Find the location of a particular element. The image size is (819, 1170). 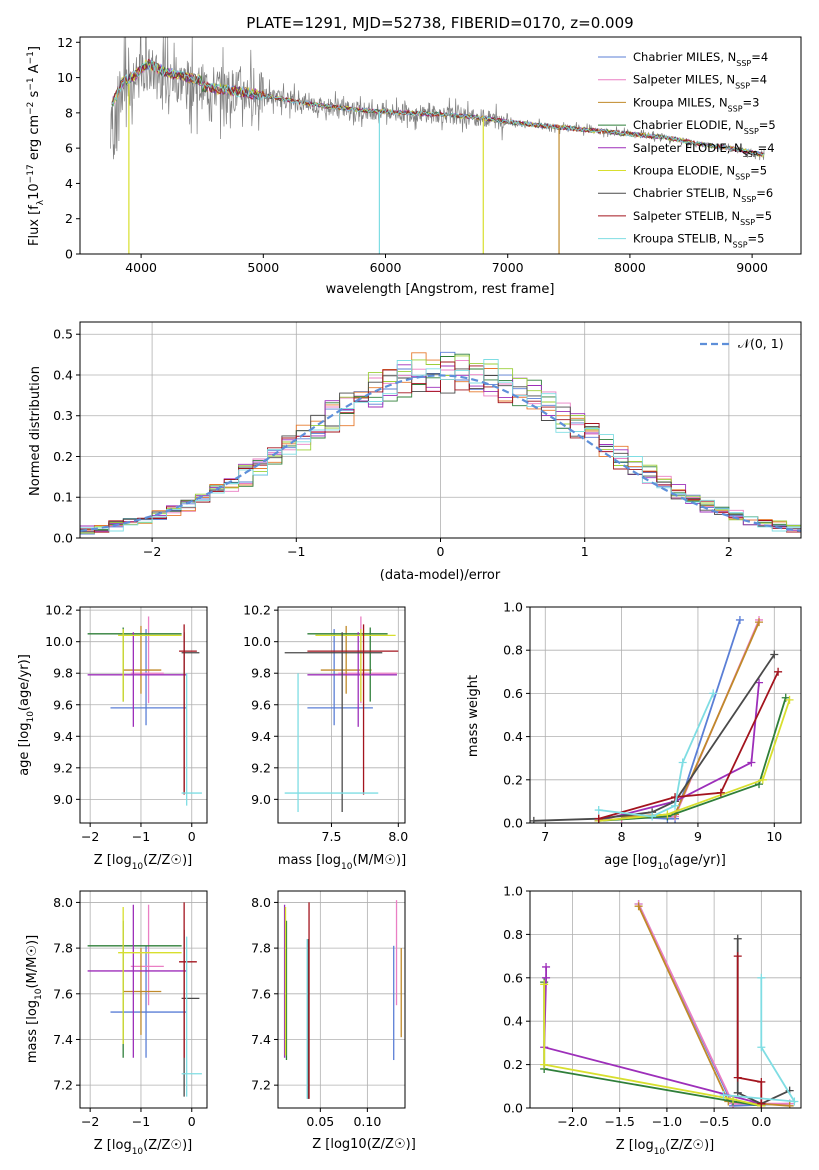

y-tick-label: 0.3 is located at coordinates (63, 415).